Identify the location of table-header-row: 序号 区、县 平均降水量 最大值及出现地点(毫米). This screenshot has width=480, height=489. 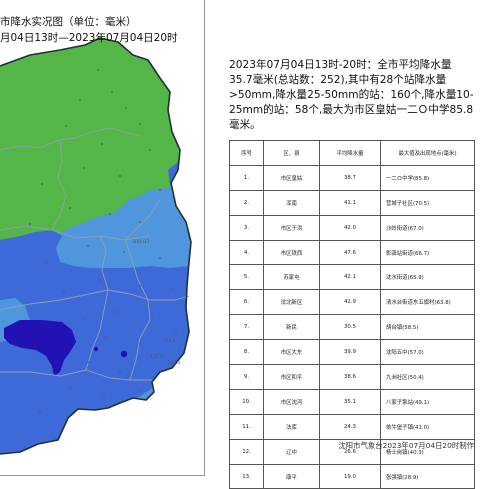
(352, 153).